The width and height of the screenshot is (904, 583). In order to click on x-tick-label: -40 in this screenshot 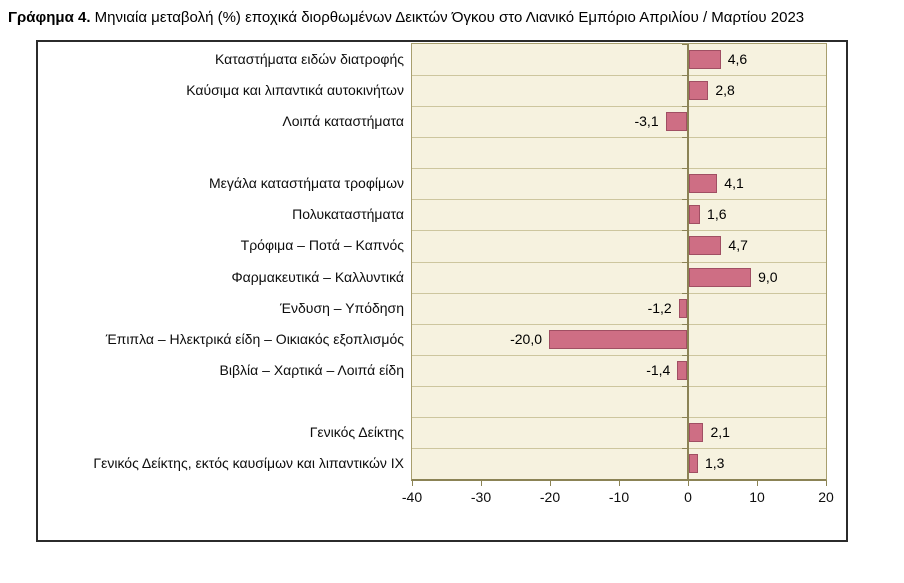, I will do `click(412, 497)`.